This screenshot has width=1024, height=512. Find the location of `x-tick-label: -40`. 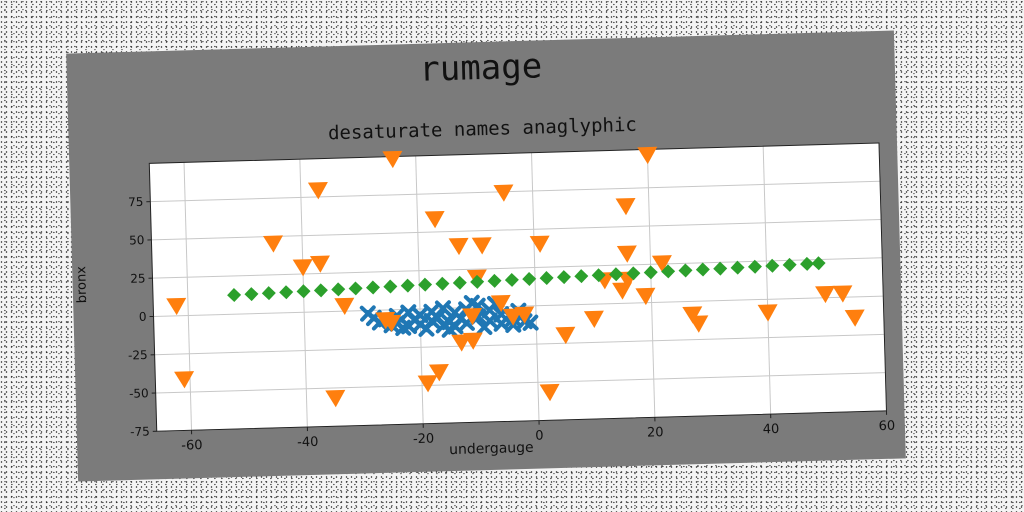

x-tick-label: -40 is located at coordinates (308, 443).